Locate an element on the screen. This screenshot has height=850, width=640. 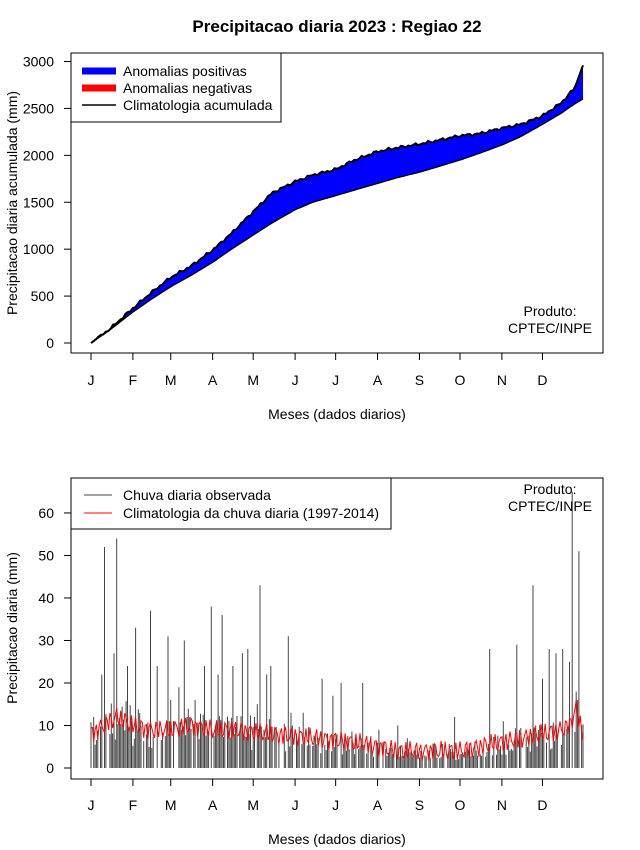
legend-label-observed: Chuva diaria observada is located at coordinates (197, 495).